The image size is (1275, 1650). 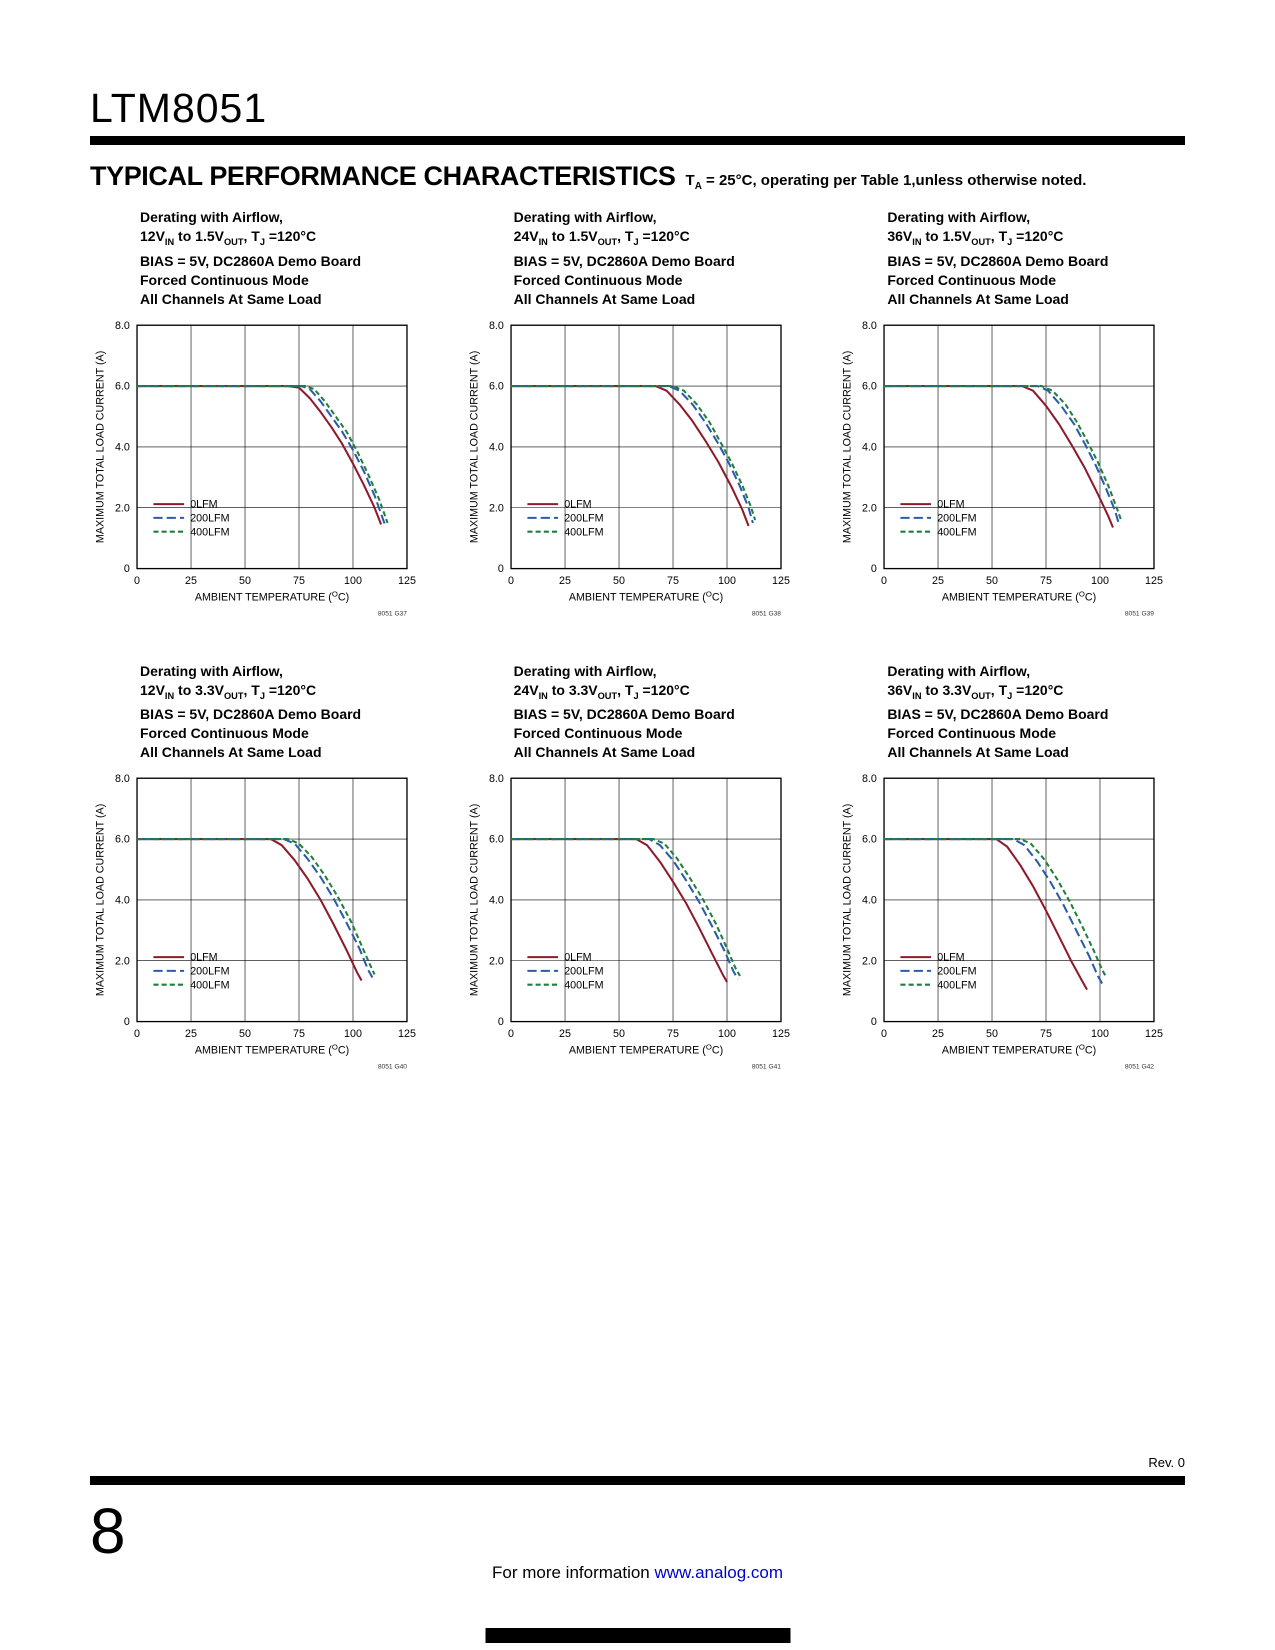 What do you see at coordinates (637, 1573) in the screenshot?
I see `footer-info: For more information www.analog.com` at bounding box center [637, 1573].